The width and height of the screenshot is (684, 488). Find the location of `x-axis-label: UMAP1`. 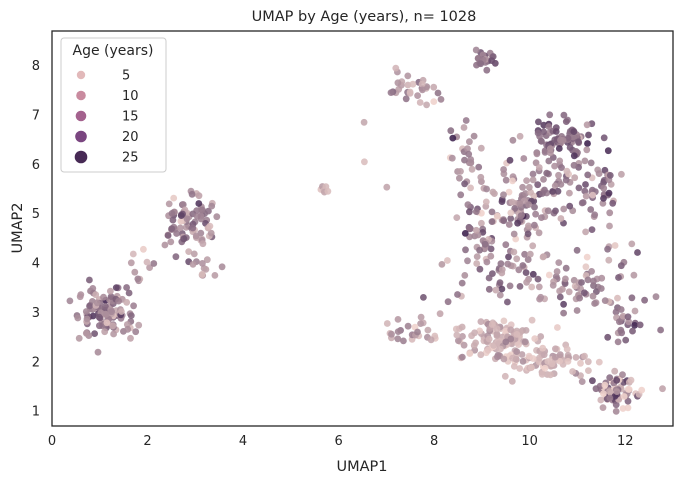

x-axis-label: UMAP1 is located at coordinates (361, 467).